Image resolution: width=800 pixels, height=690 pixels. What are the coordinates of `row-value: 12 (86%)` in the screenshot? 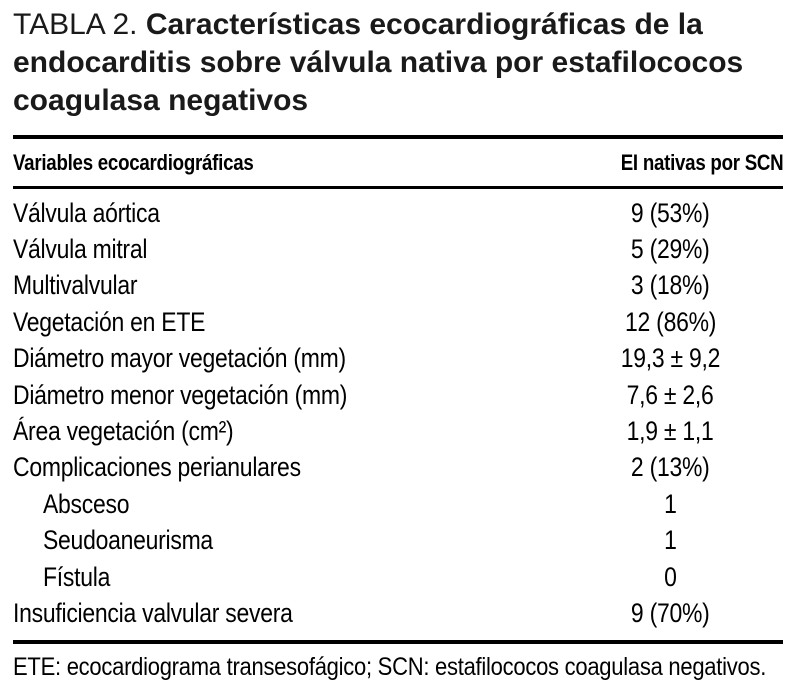 It's located at (670, 321).